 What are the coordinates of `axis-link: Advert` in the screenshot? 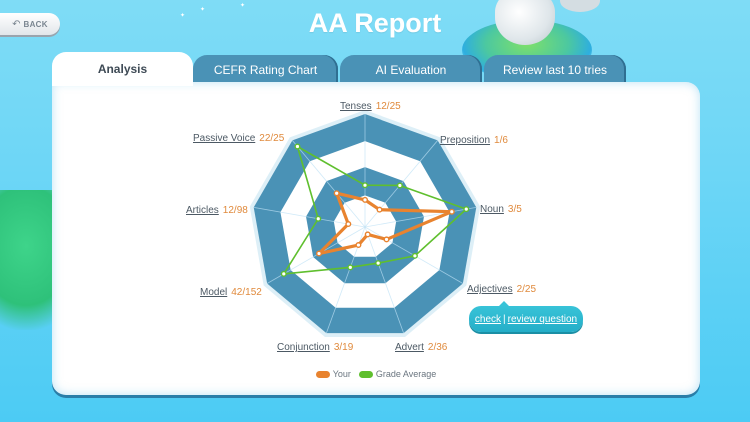 It's located at (409, 347).